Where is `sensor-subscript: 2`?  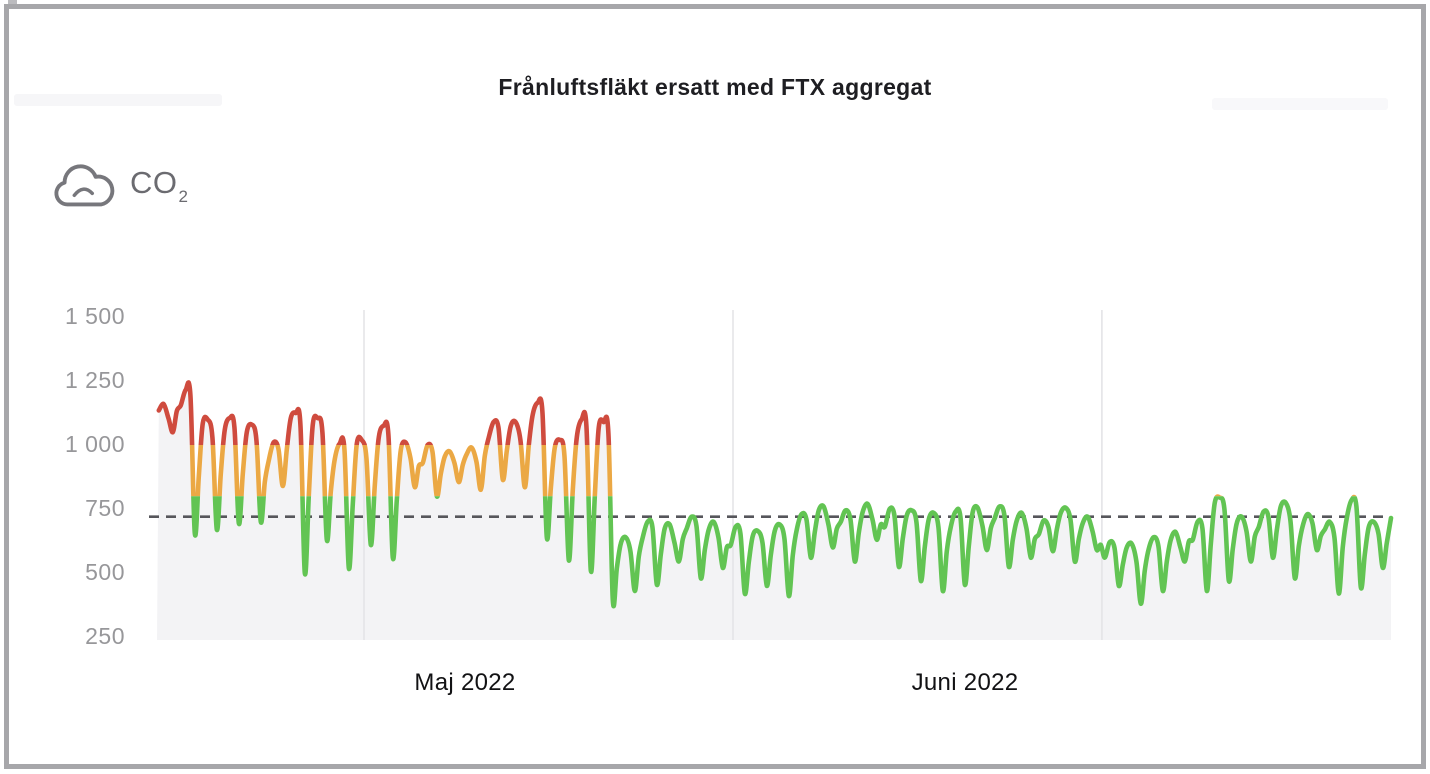 sensor-subscript: 2 is located at coordinates (183, 196).